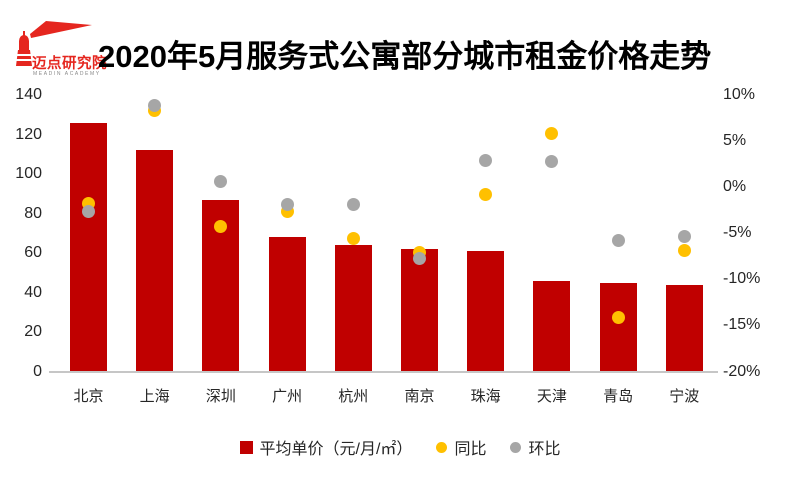 The width and height of the screenshot is (800, 481). What do you see at coordinates (246, 447) in the screenshot?
I see `bar-swatch-icon` at bounding box center [246, 447].